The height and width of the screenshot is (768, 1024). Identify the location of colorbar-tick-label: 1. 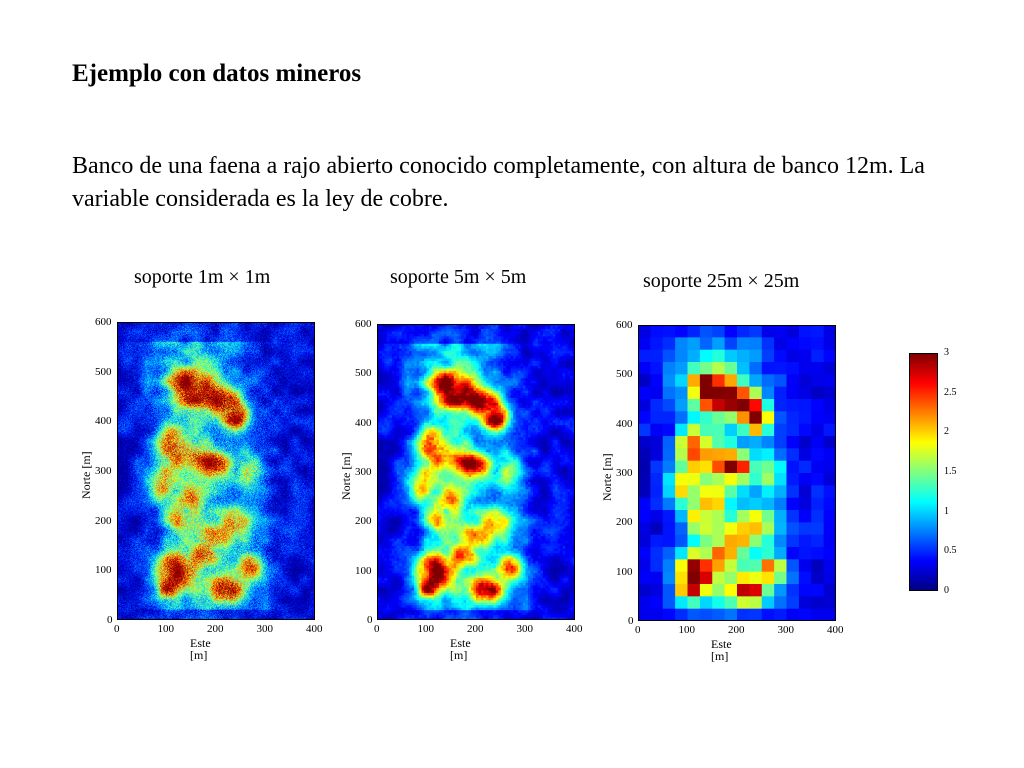
(946, 511).